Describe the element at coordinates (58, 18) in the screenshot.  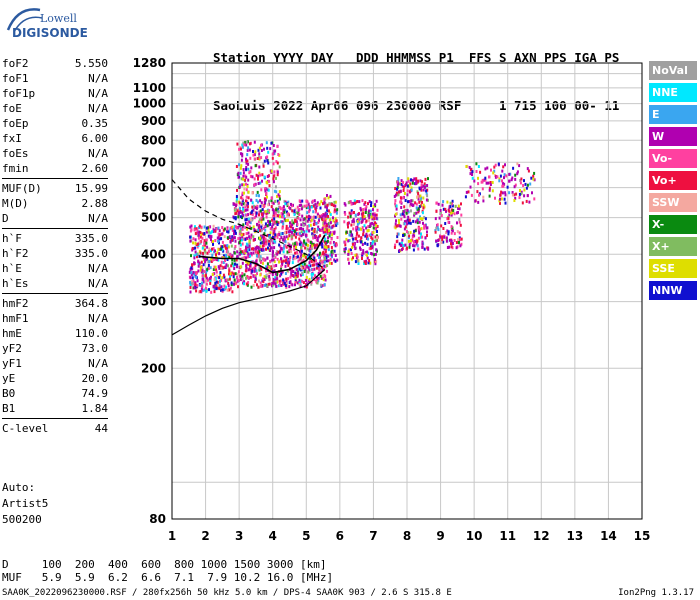
I see `logo-line1: Lowell` at that location.